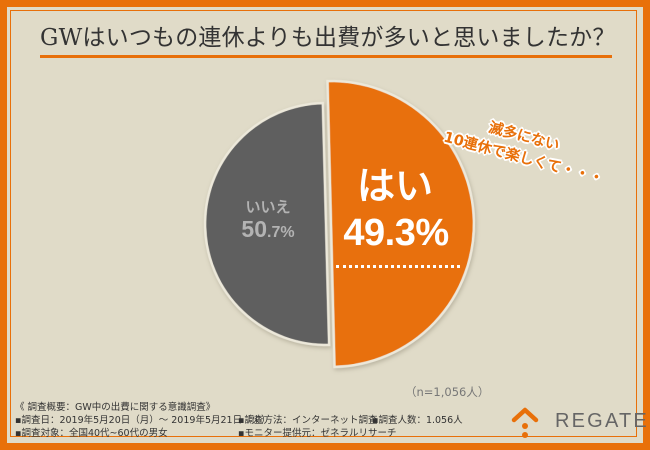 The image size is (650, 450). I want to click on pie-slice-yes, so click(401, 224).